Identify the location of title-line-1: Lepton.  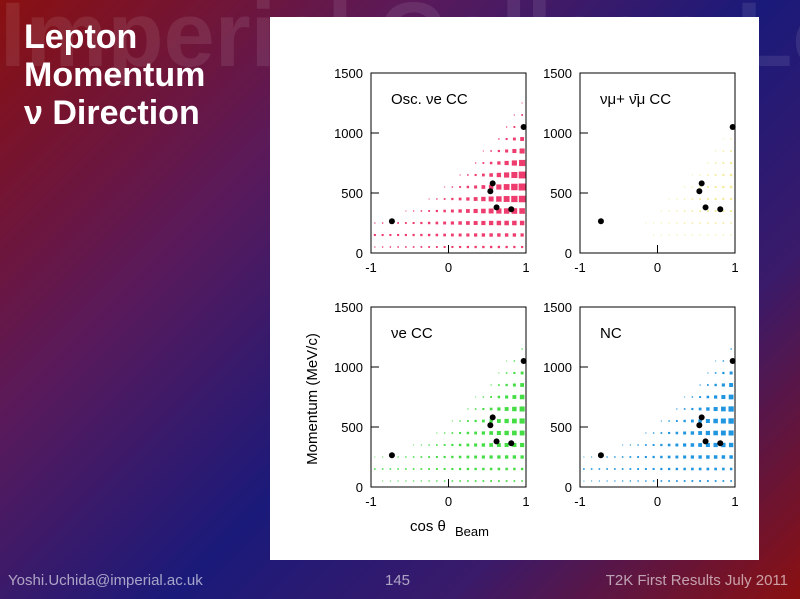
(81, 37).